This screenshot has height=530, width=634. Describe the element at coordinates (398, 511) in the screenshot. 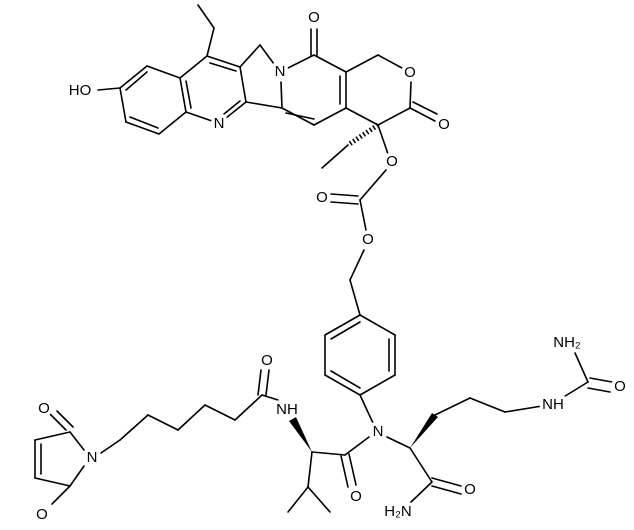

I see `atom-label: H₂N` at that location.